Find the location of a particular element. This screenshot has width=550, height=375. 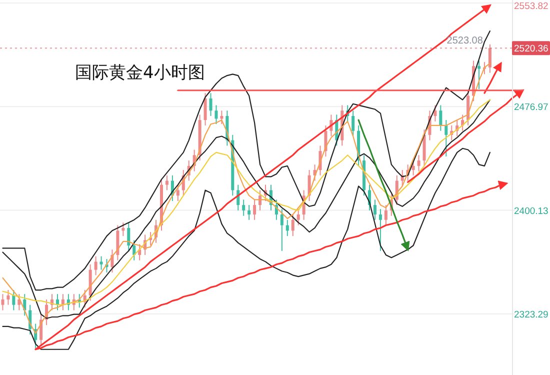

ref-line-label: 2520.36 is located at coordinates (531, 49).